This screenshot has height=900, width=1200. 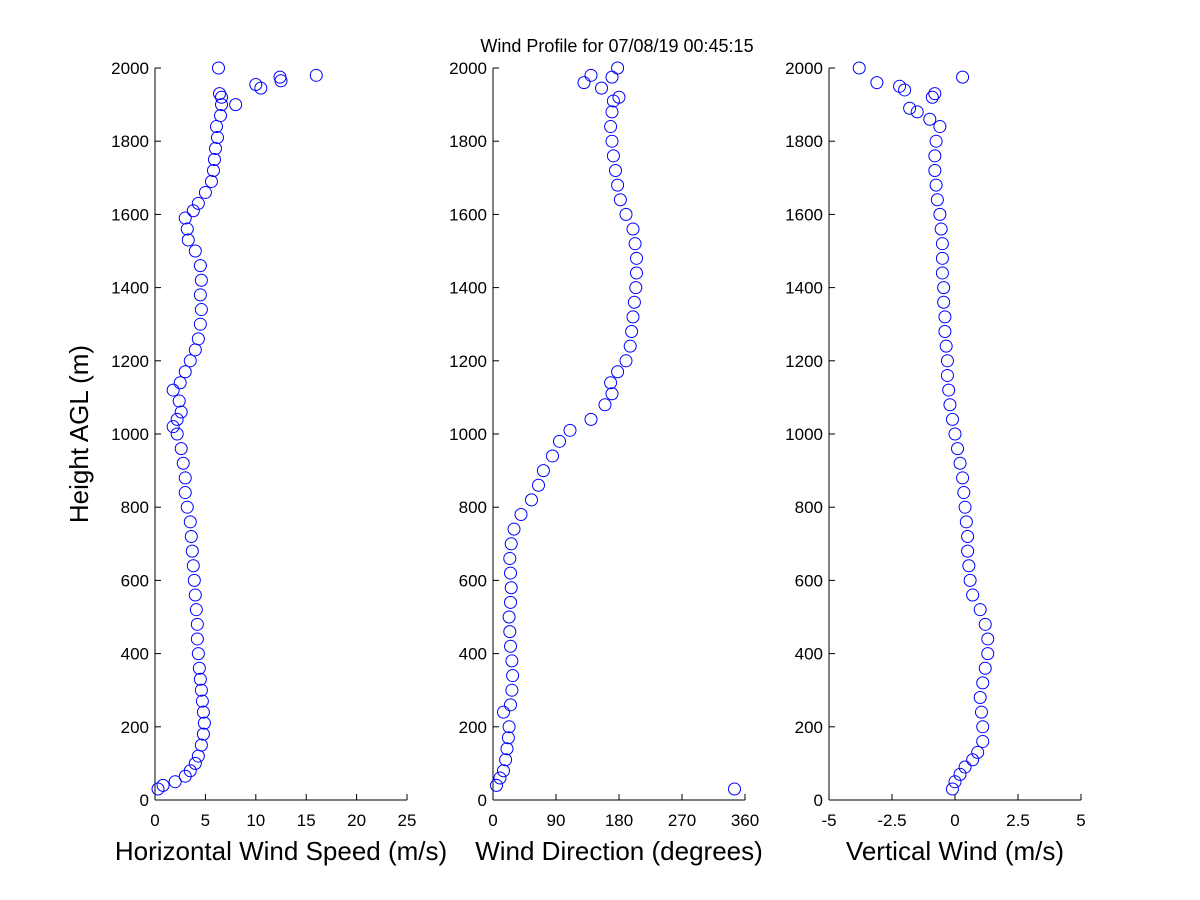 What do you see at coordinates (130, 214) in the screenshot?
I see `y-tick-label: 1600` at bounding box center [130, 214].